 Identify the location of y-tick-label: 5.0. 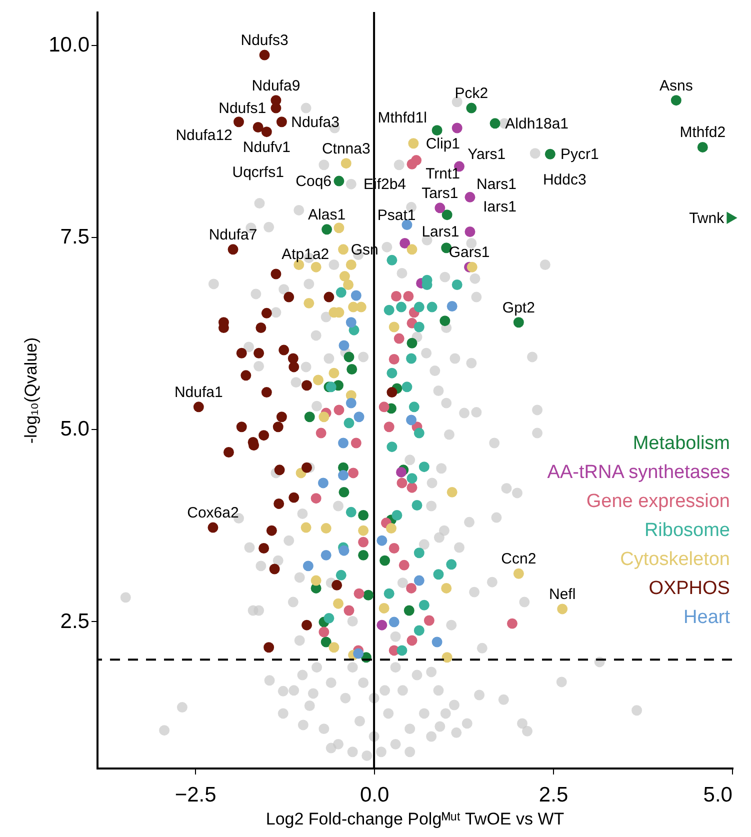
(75, 429).